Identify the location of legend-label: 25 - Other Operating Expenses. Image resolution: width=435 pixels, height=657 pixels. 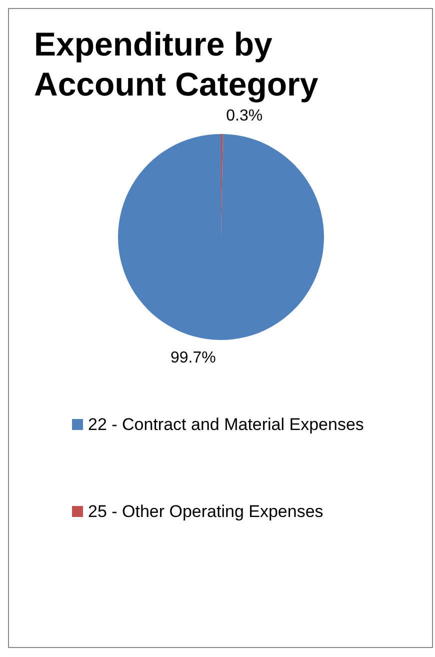
(206, 511).